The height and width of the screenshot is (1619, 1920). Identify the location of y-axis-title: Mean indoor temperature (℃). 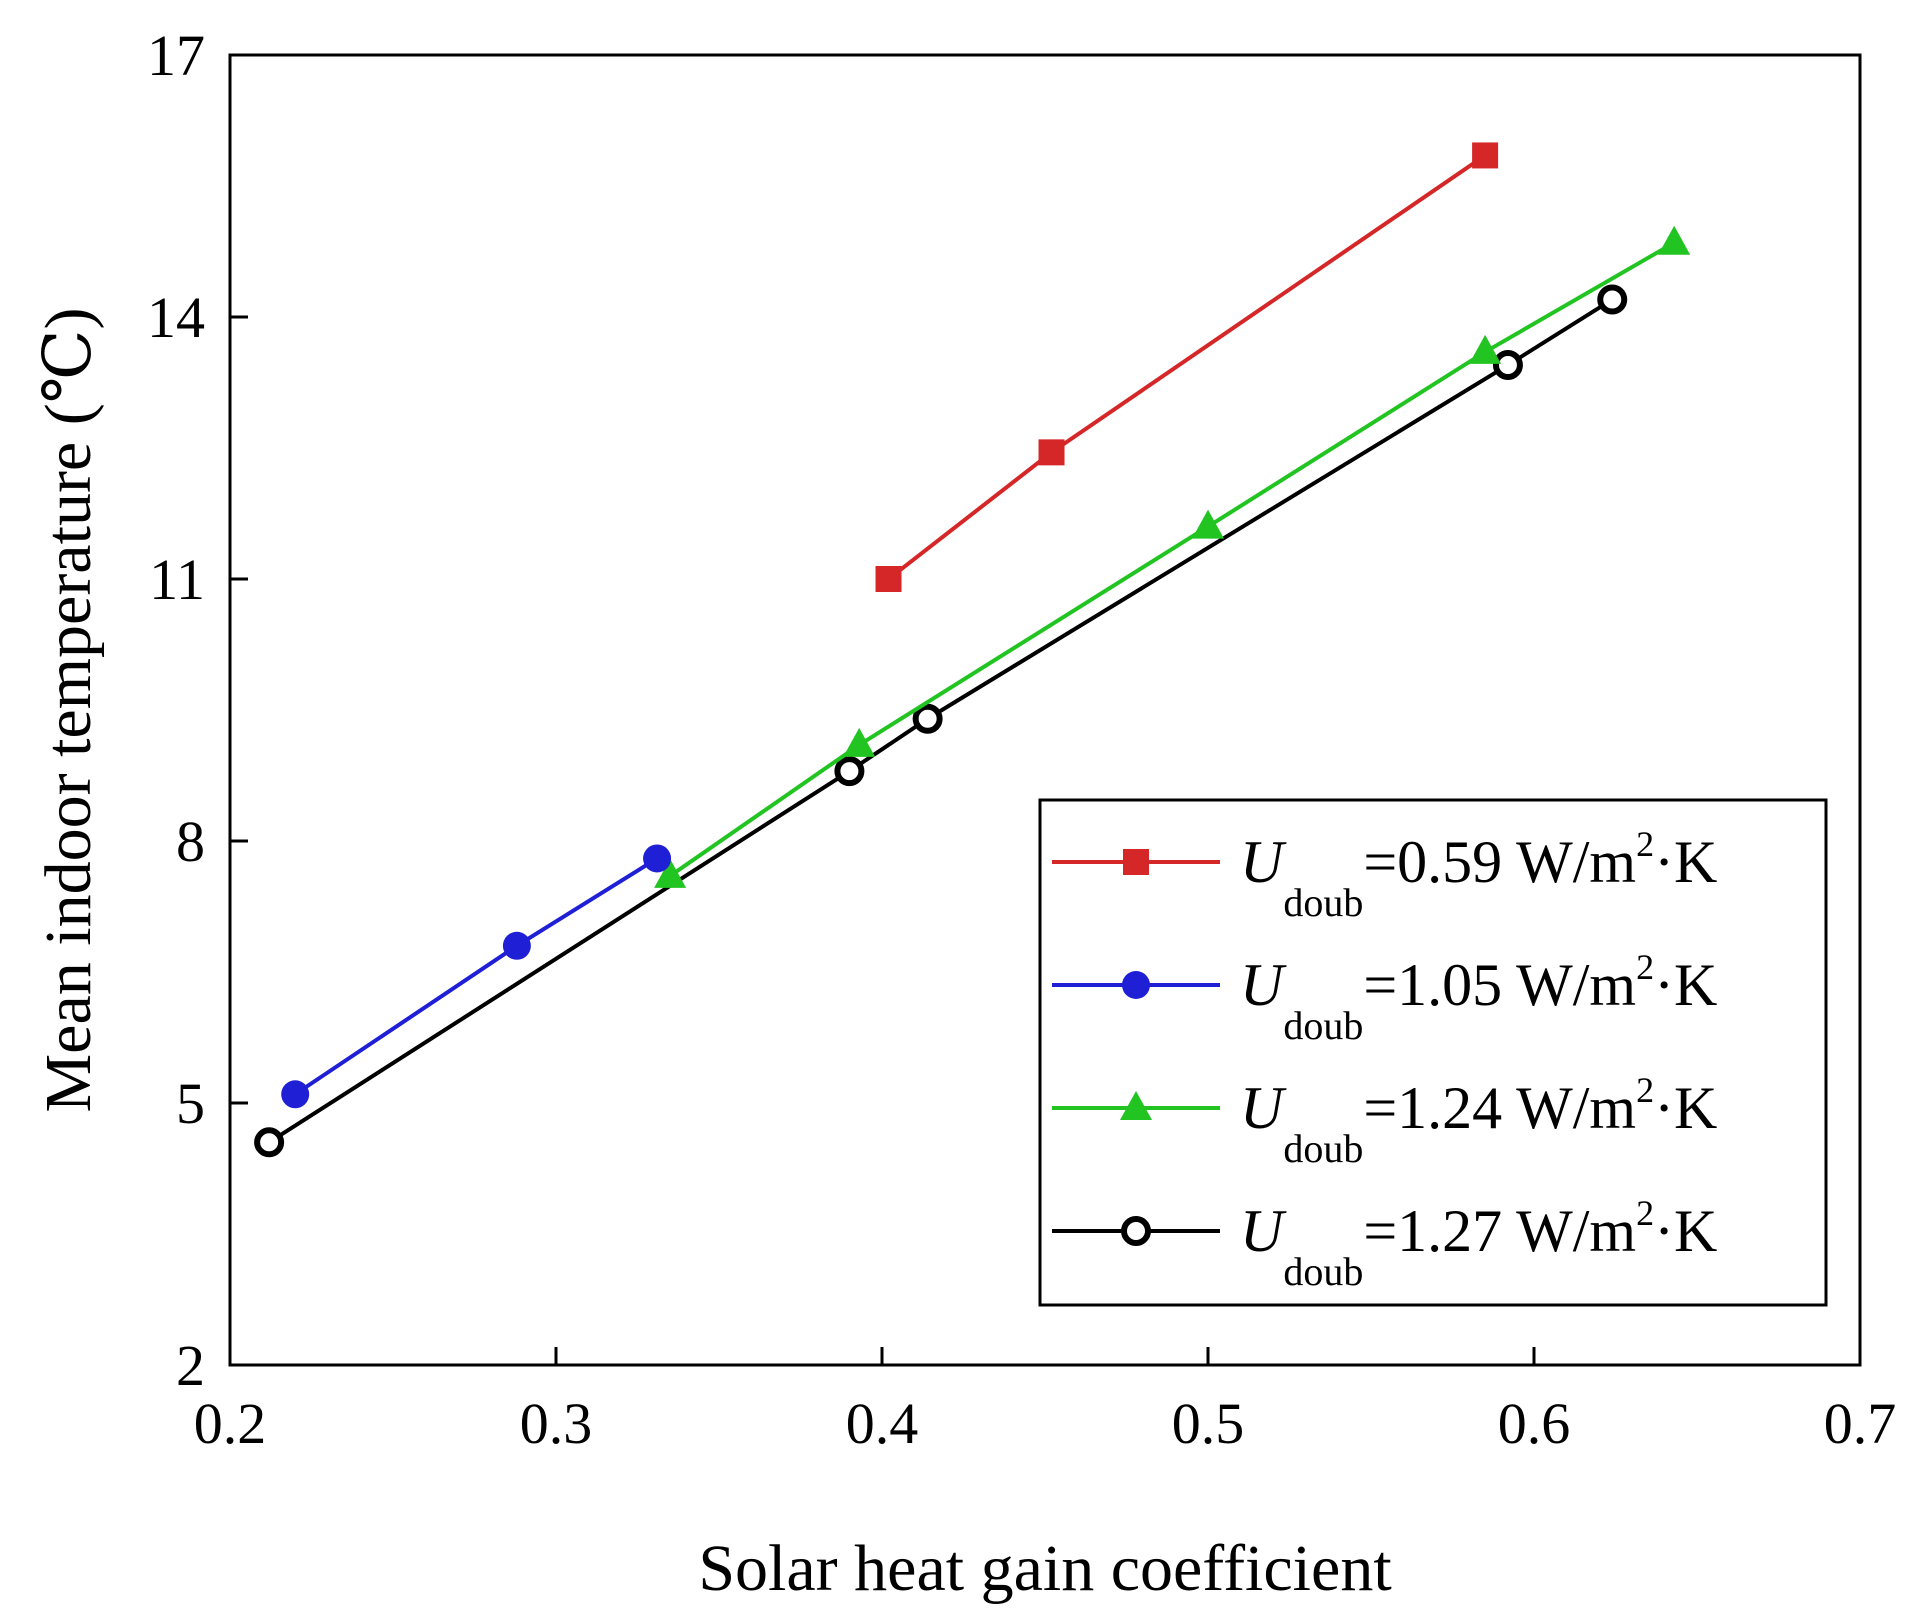
(68, 709).